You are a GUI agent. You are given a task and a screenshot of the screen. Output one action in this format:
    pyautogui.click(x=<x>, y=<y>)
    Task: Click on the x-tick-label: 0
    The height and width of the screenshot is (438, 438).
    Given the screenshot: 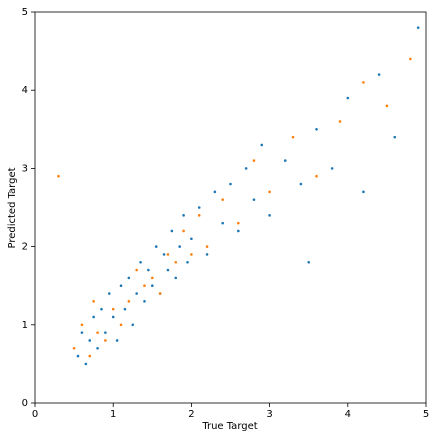 What is the action you would take?
    pyautogui.click(x=35, y=414)
    